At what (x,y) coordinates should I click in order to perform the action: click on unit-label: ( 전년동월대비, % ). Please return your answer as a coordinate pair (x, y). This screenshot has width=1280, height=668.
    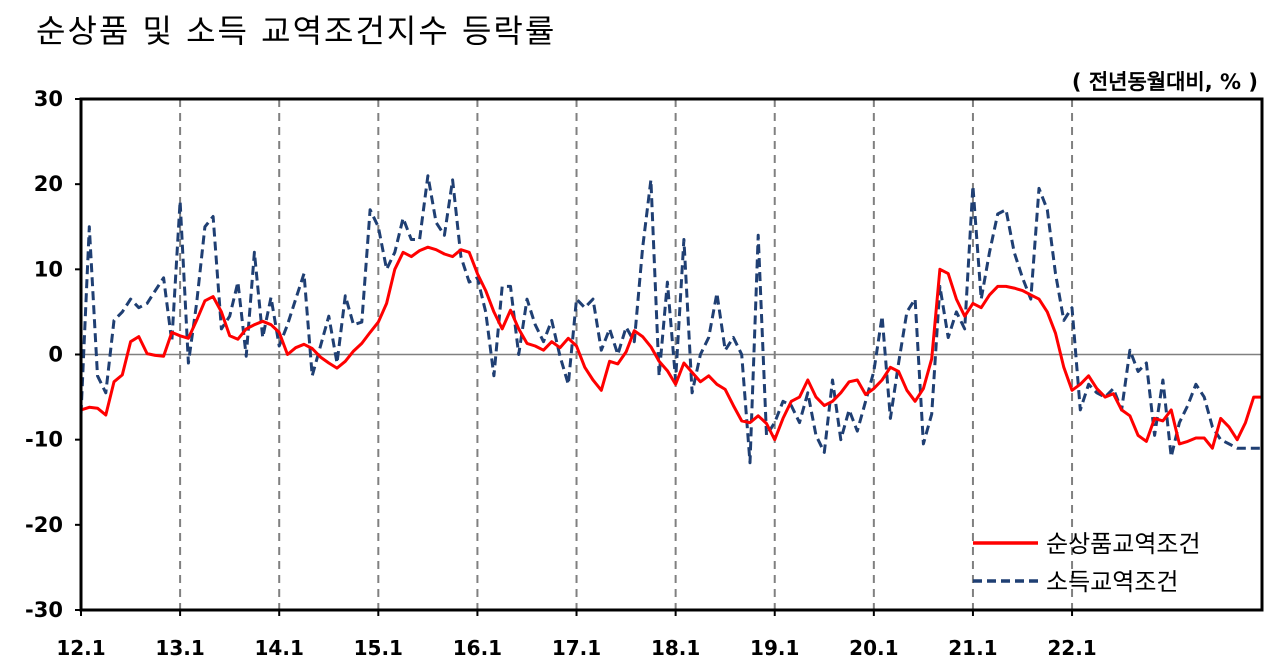
    Looking at the image, I should click on (1164, 82).